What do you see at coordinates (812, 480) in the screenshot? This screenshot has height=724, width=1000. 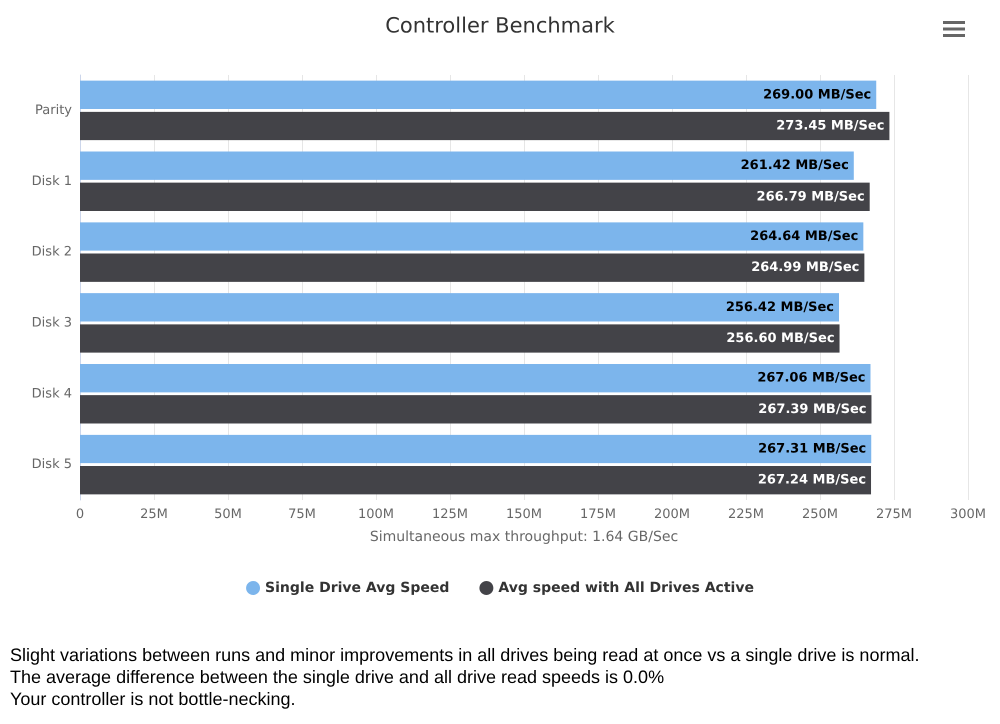 I see `data-label: 267.24 MB/Sec` at bounding box center [812, 480].